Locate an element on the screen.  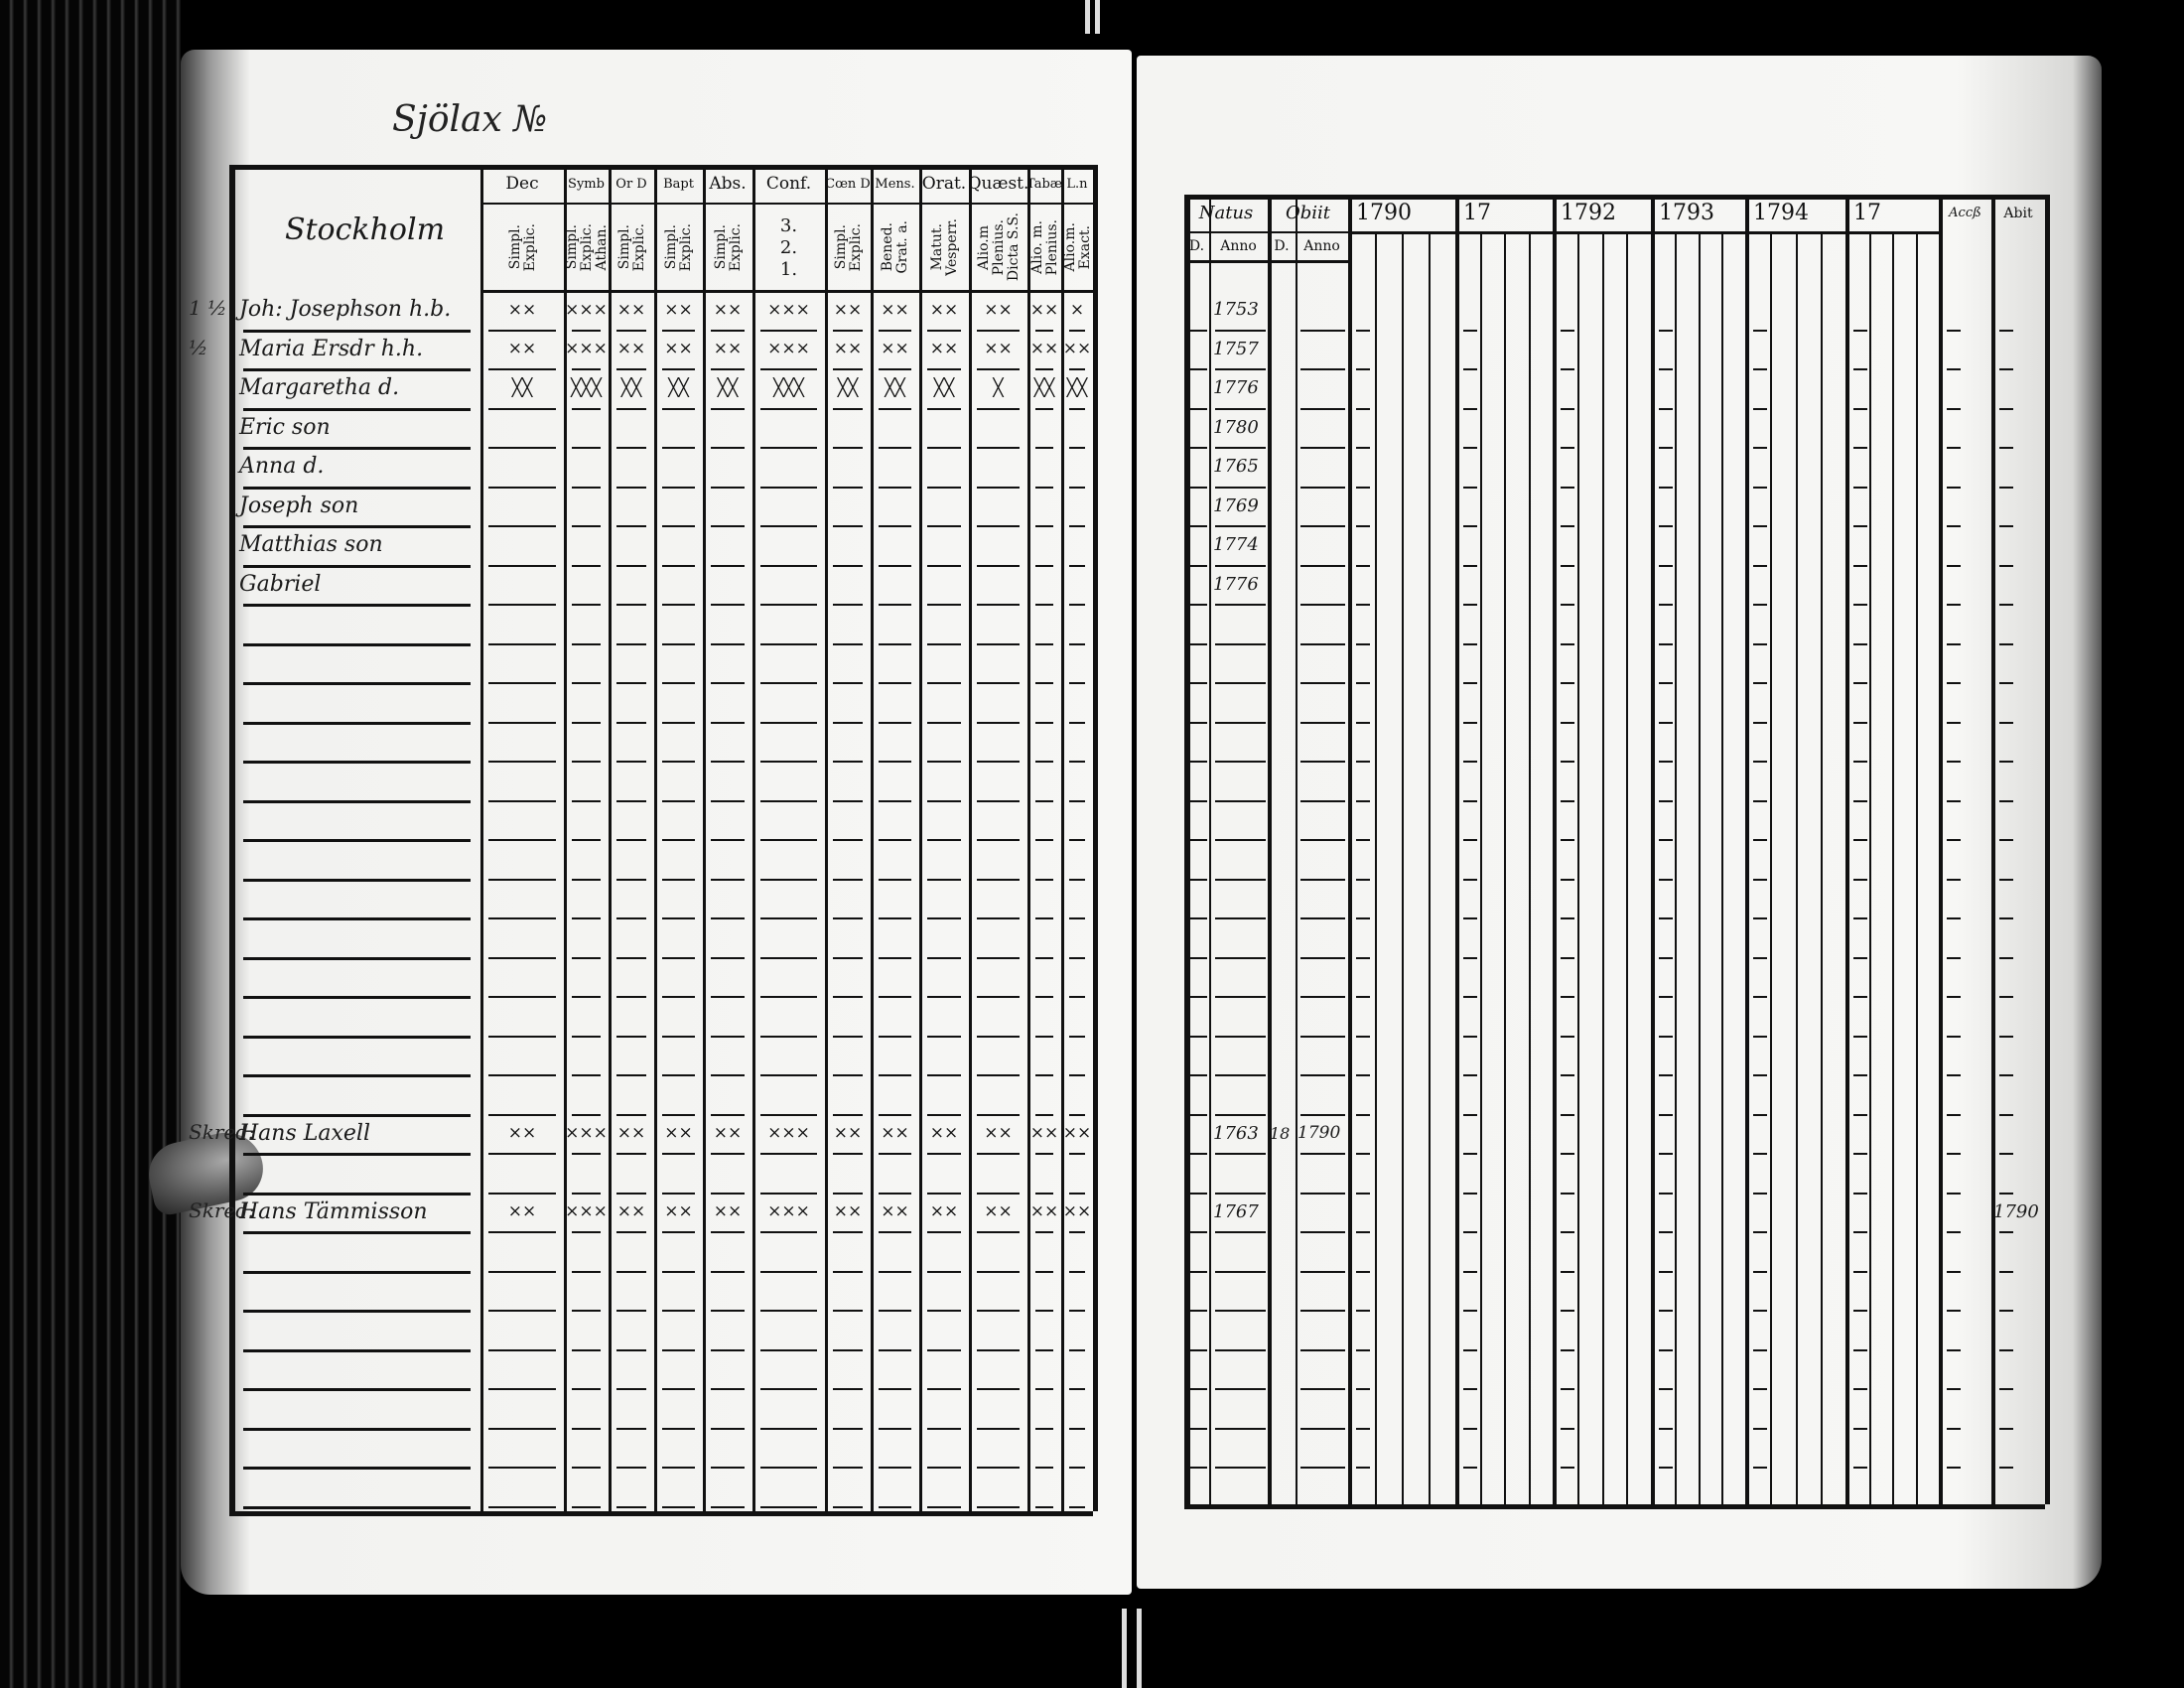
column-subheader: Explic. Simpl. is located at coordinates (522, 247).